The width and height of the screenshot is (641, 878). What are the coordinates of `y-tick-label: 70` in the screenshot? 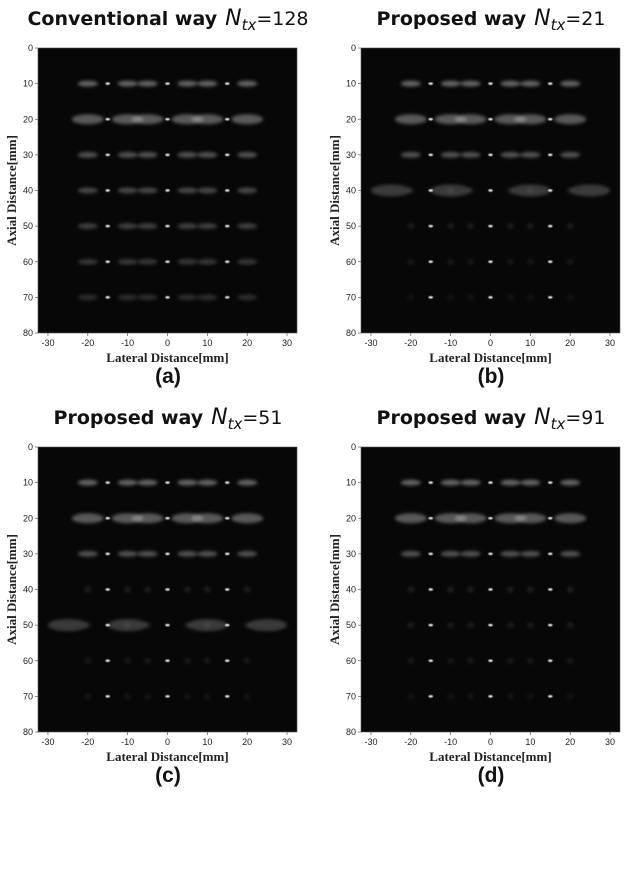 It's located at (28, 297).